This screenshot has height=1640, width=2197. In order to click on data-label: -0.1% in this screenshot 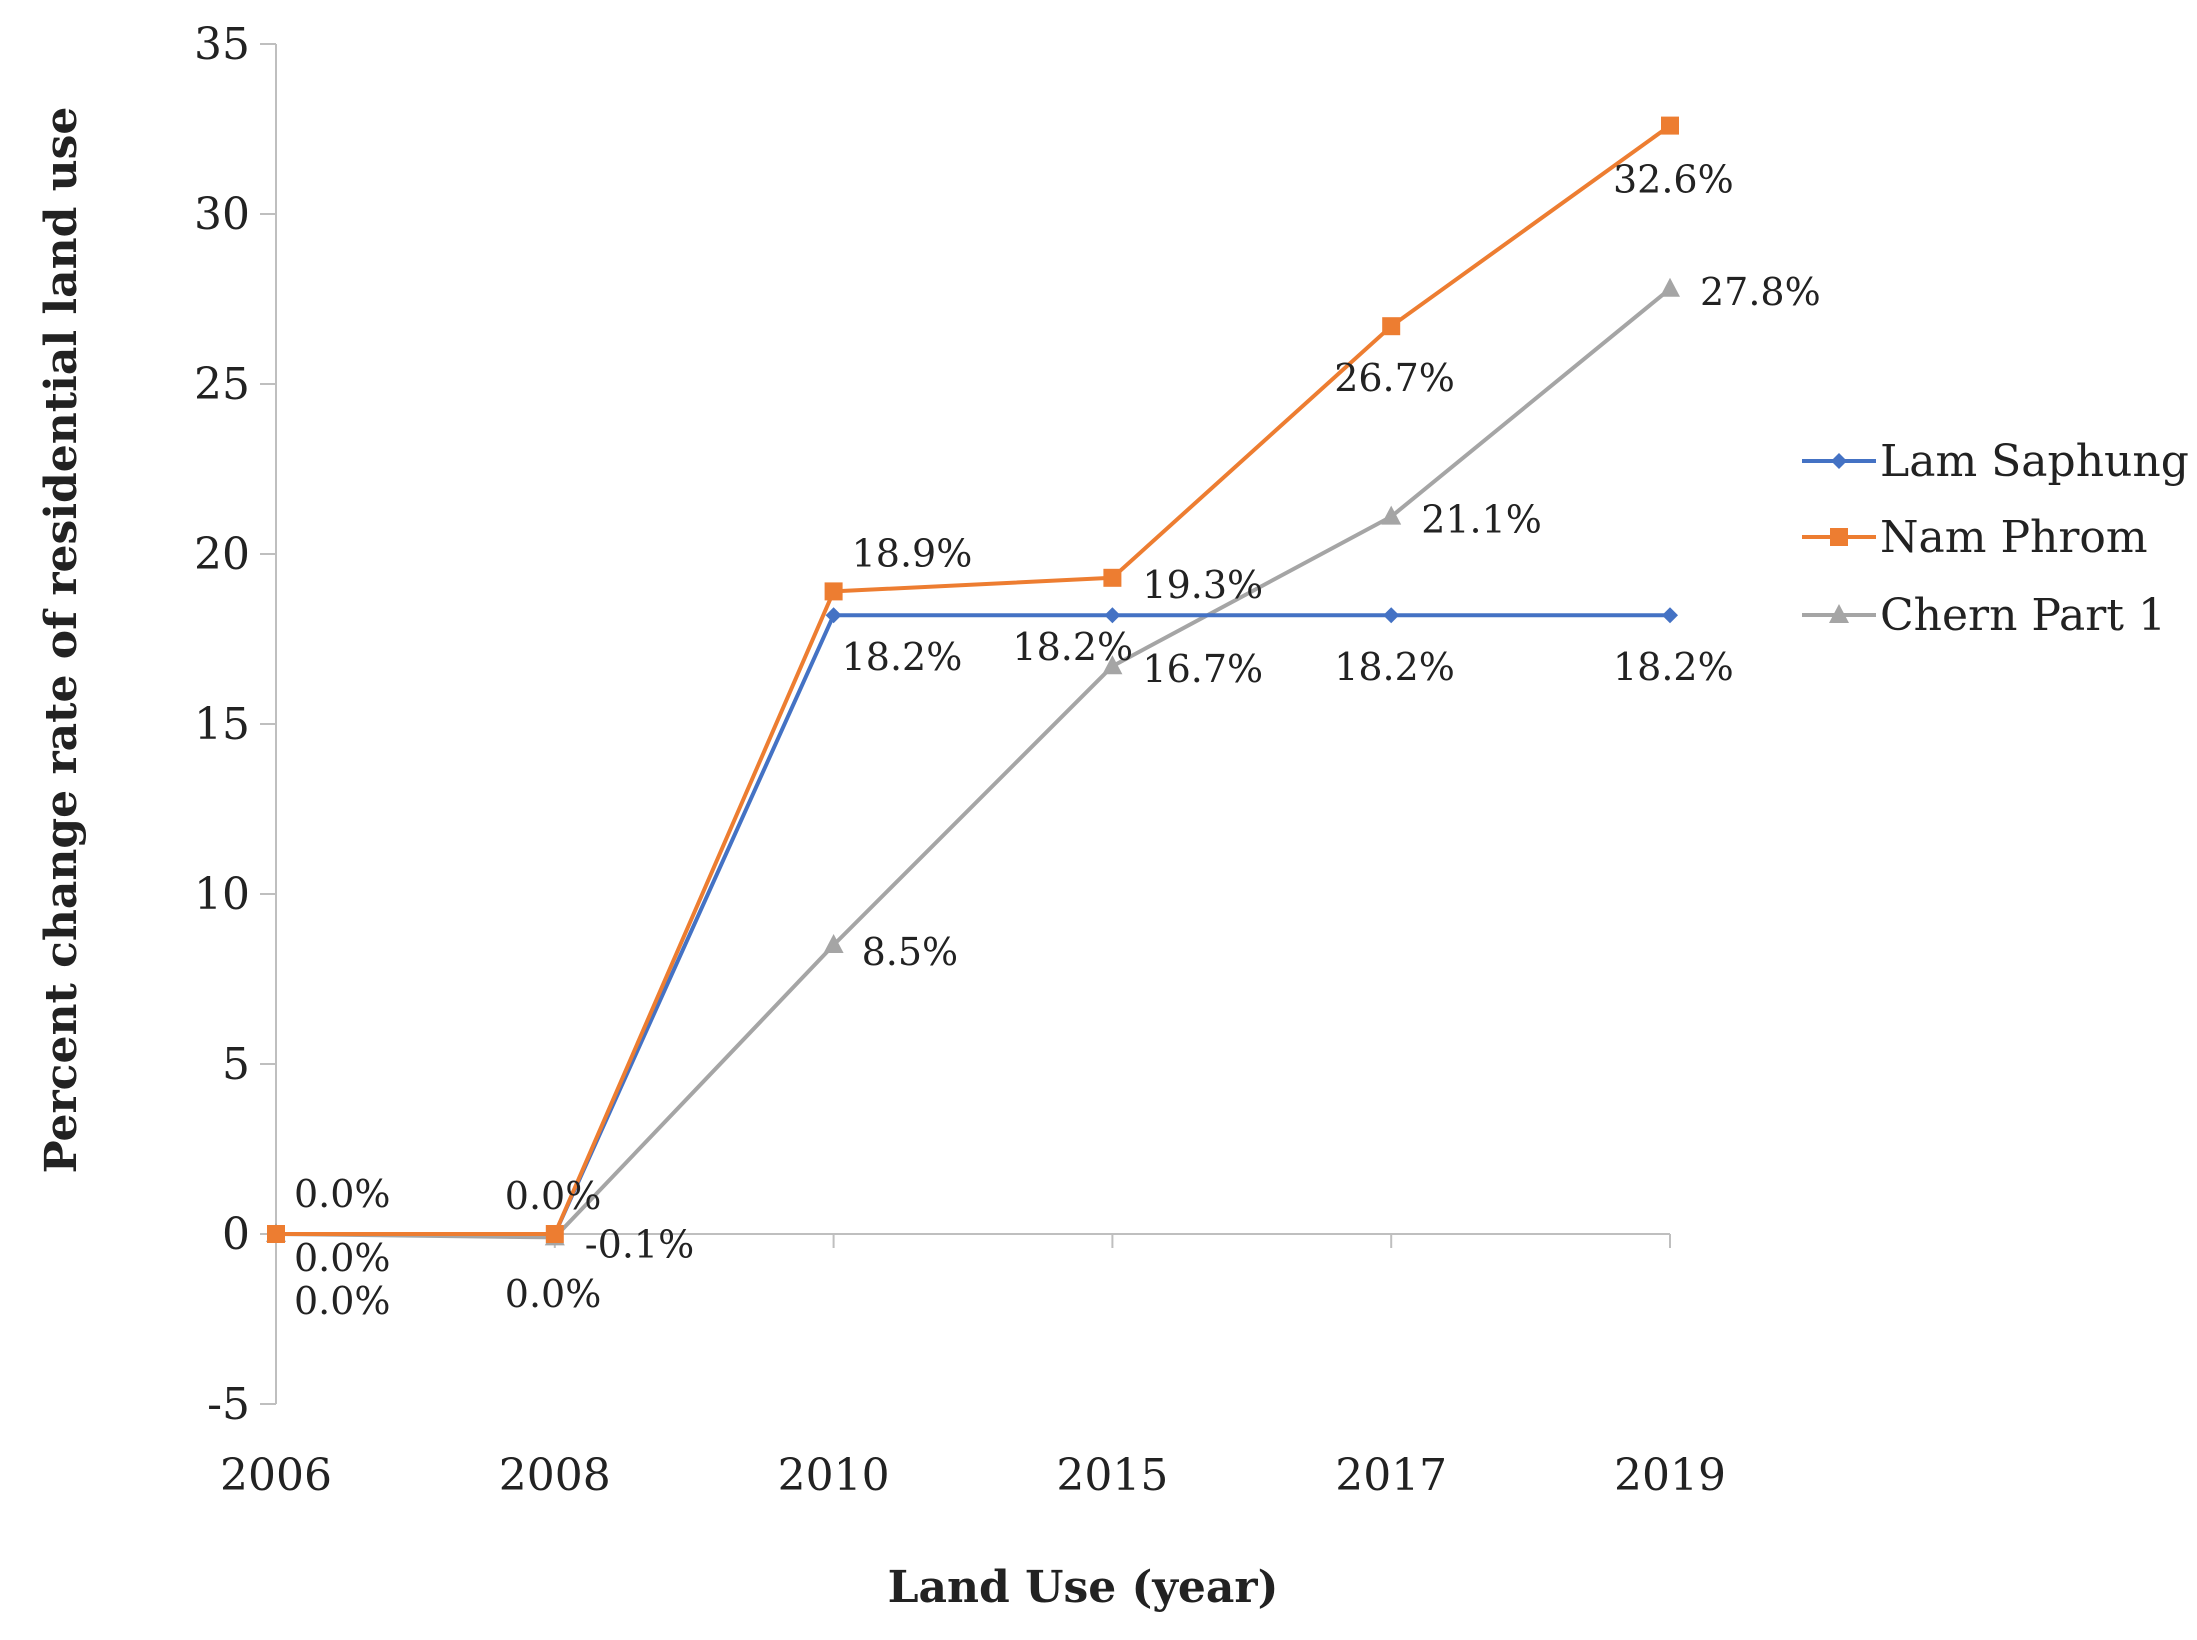, I will do `click(639, 1244)`.